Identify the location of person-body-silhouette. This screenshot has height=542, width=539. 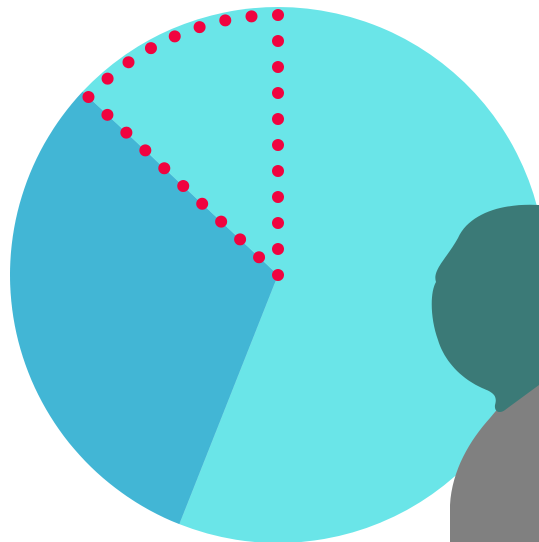
(494, 448).